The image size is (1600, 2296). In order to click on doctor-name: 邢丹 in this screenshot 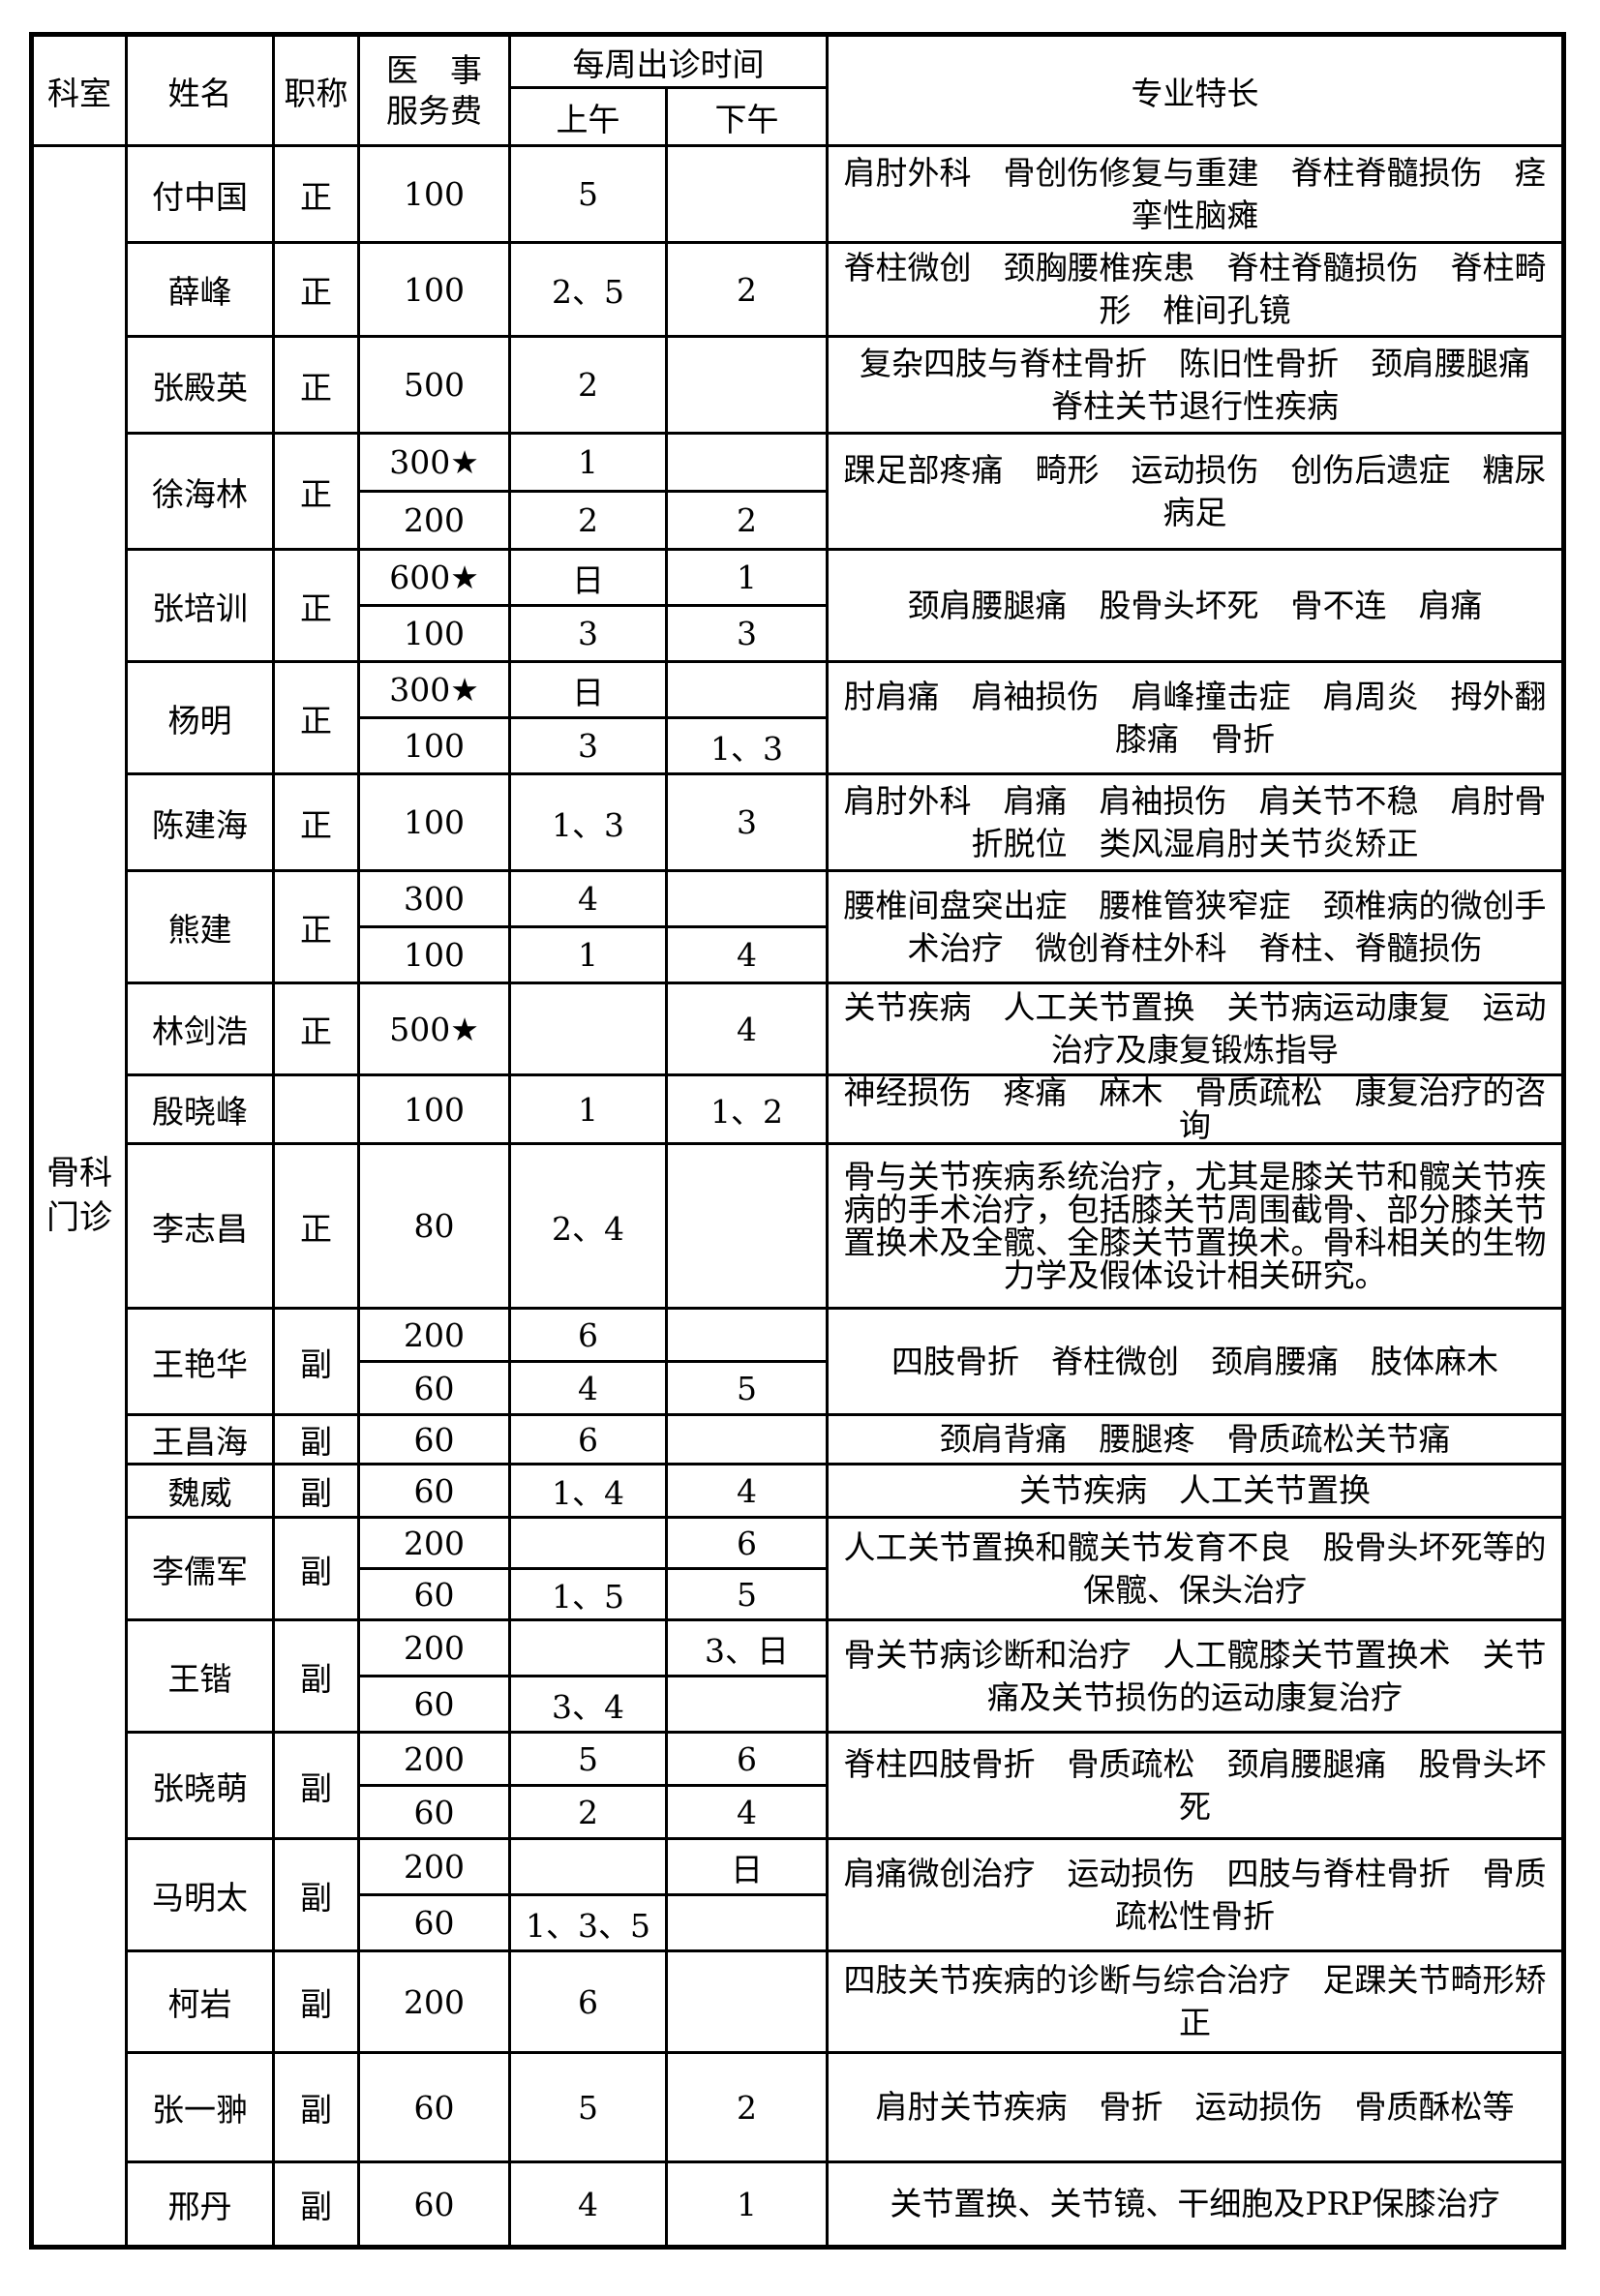, I will do `click(200, 2205)`.